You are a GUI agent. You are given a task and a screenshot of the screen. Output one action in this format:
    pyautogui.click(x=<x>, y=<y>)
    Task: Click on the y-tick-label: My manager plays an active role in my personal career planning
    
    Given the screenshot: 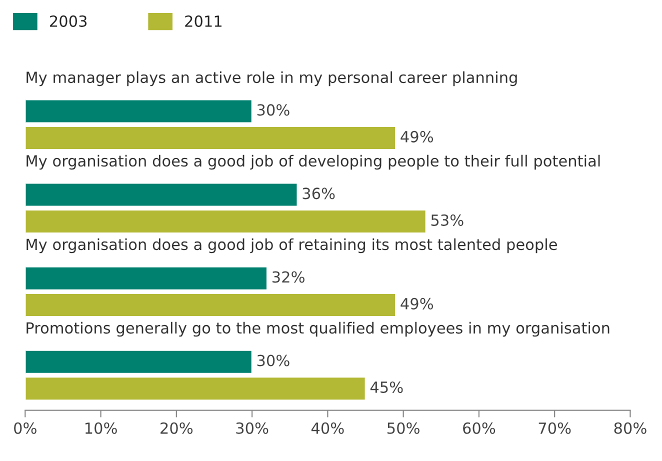 What is the action you would take?
    pyautogui.click(x=271, y=78)
    